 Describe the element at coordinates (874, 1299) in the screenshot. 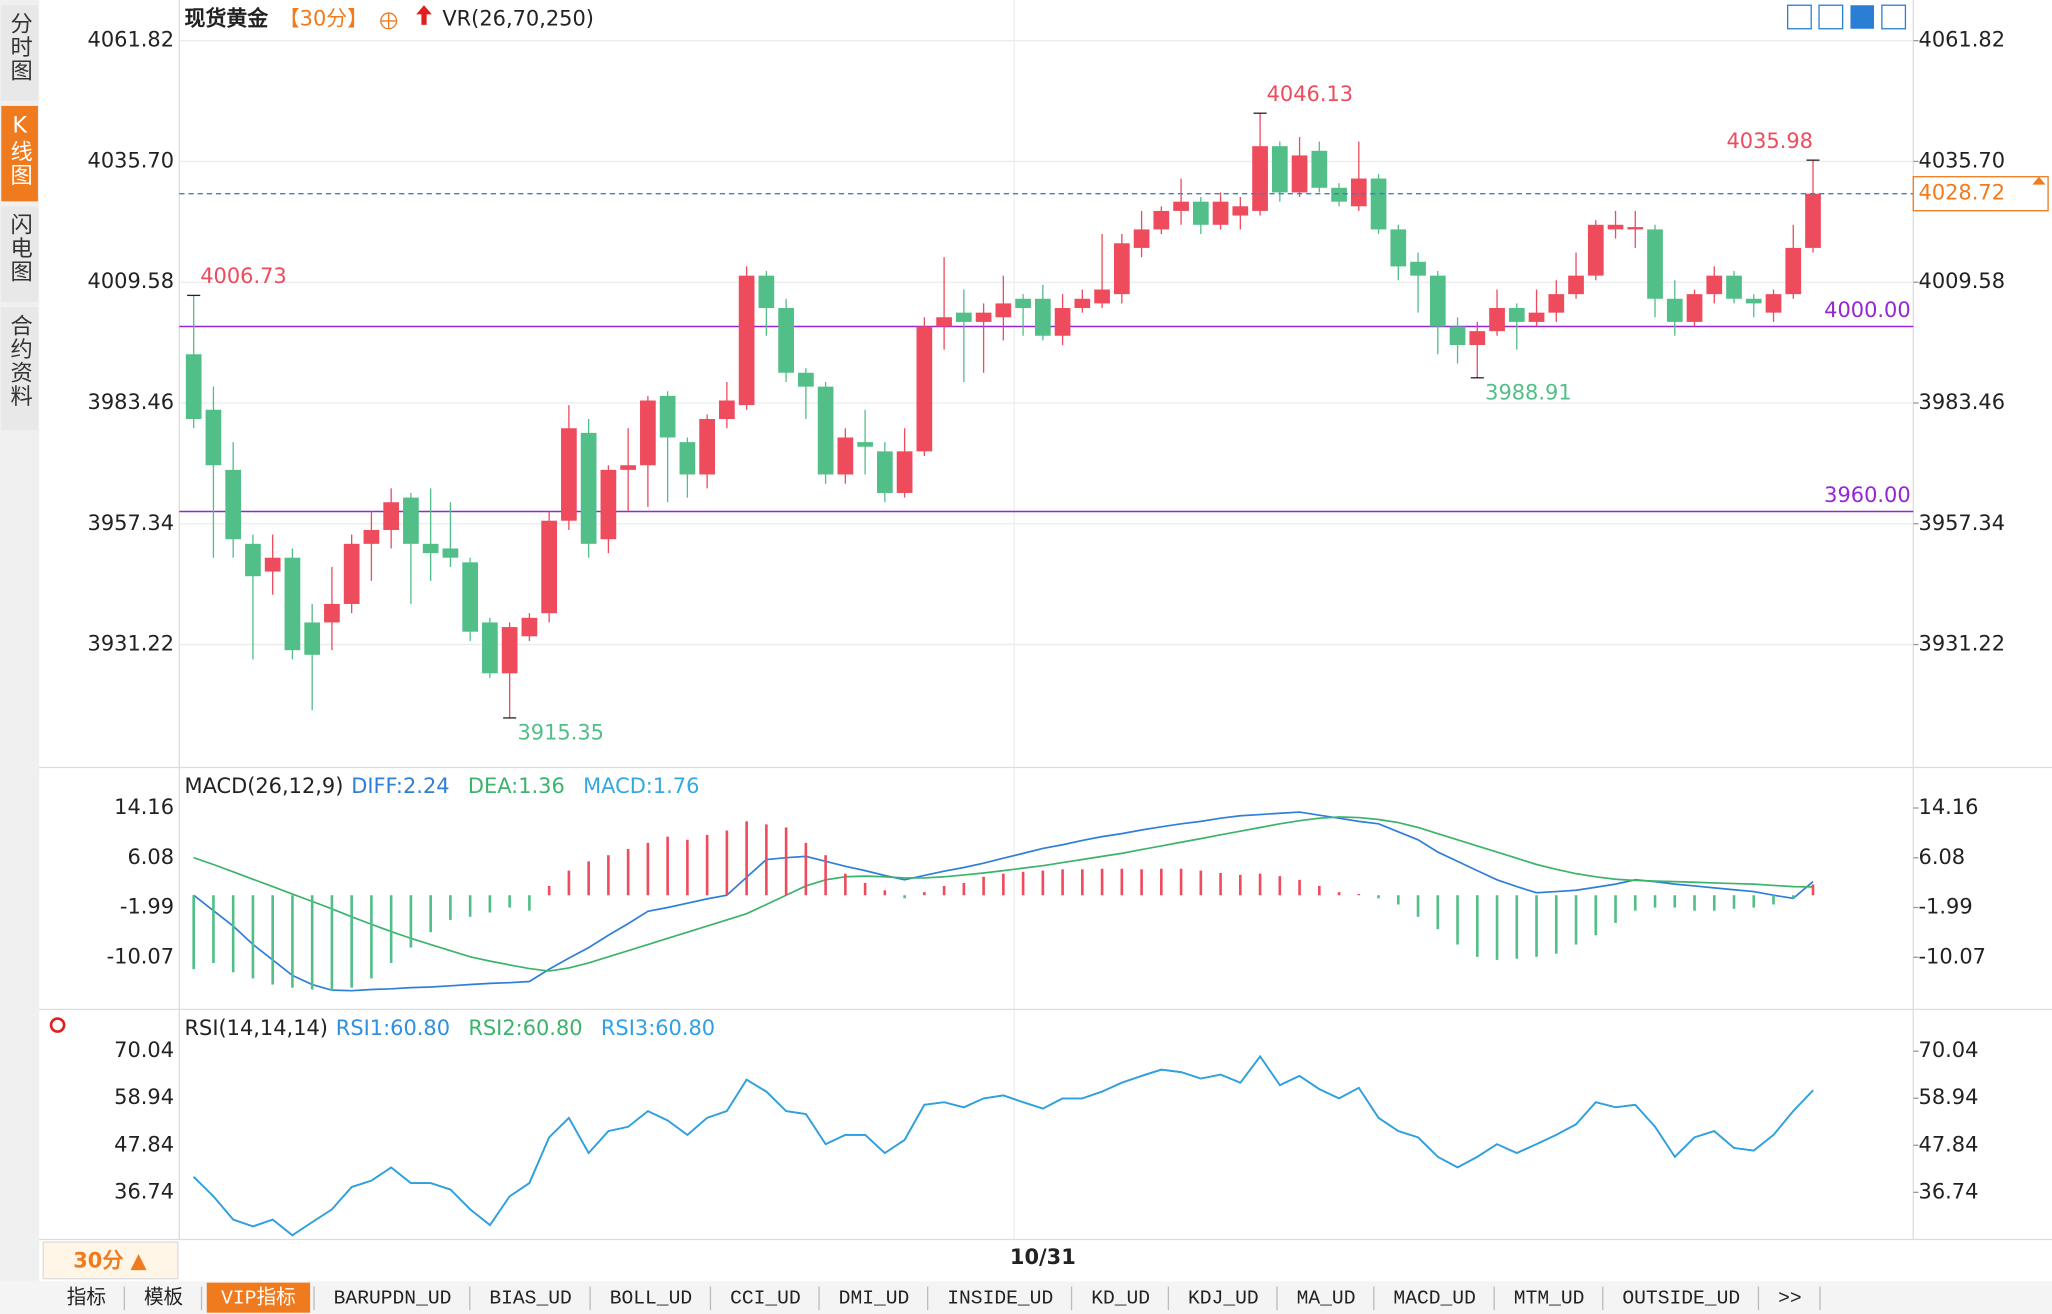

I see `tab-label: DMI_UD` at that location.